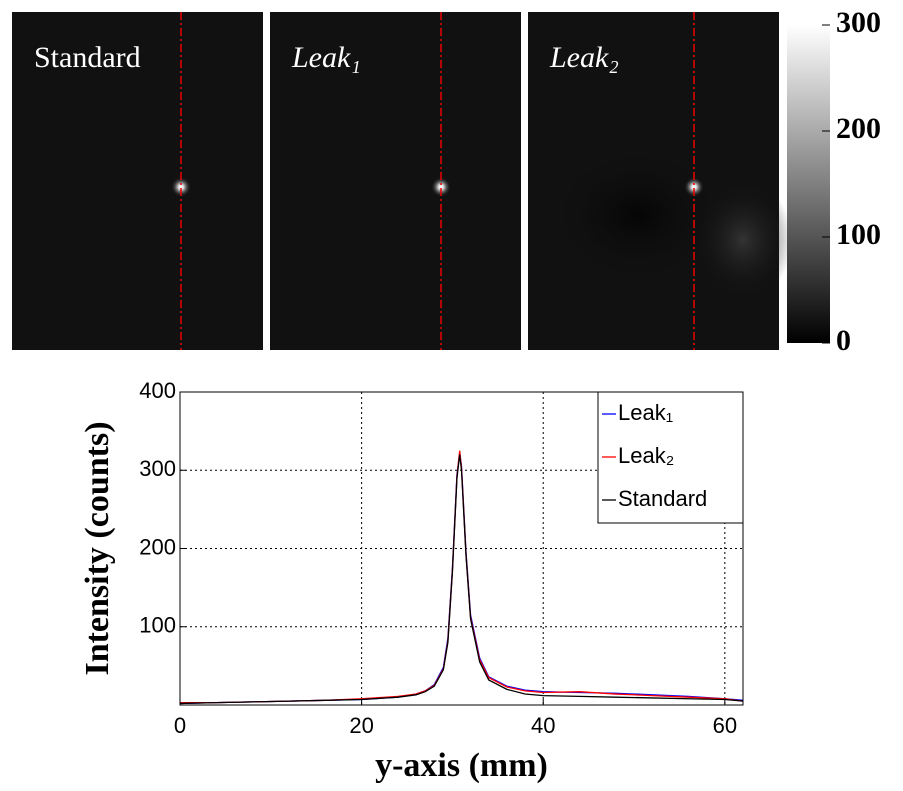 The image size is (903, 791). I want to click on colorbar-tick-label: 200, so click(858, 128).